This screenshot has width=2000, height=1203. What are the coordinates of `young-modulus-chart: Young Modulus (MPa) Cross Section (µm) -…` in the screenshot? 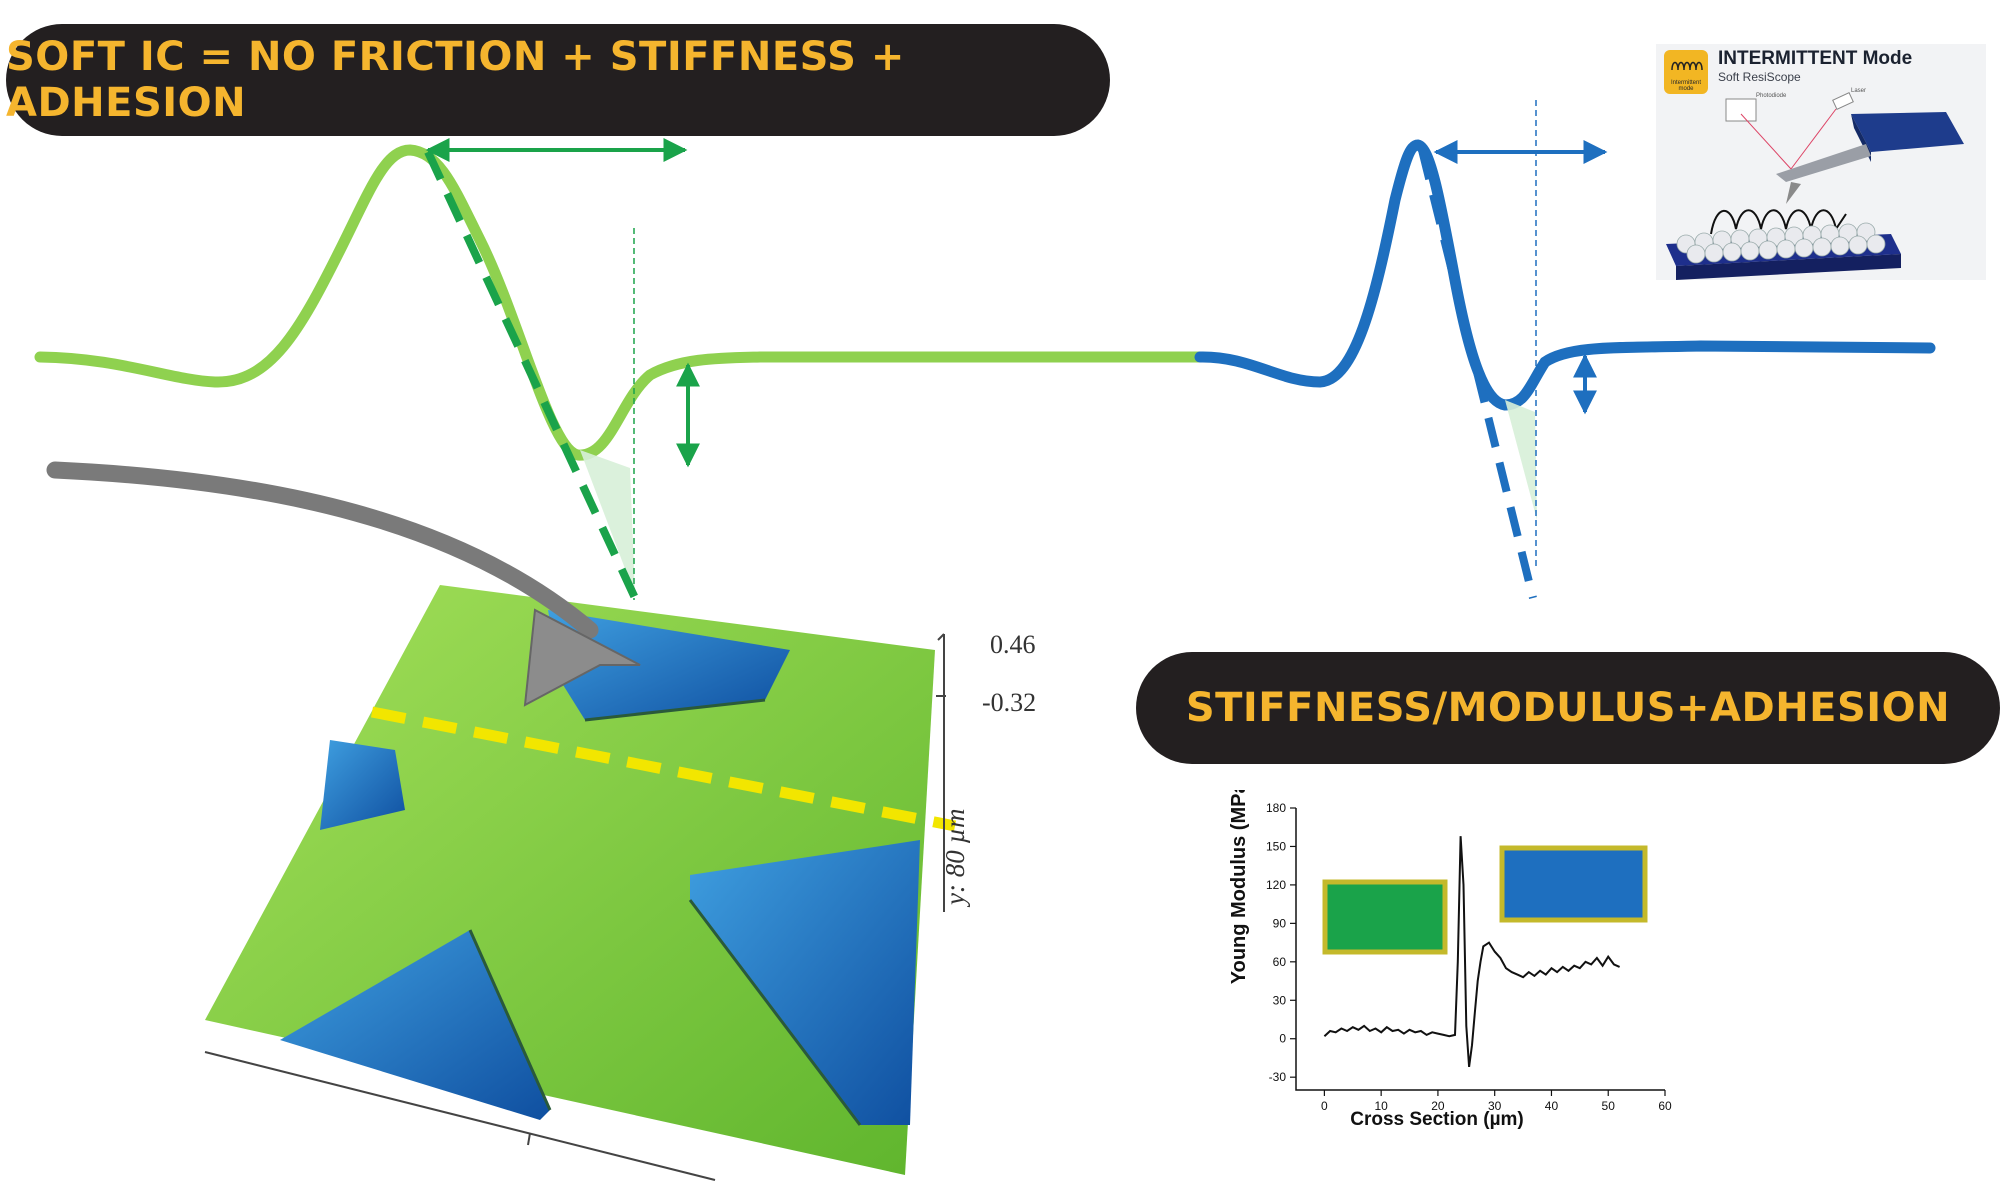 It's located at (1450, 960).